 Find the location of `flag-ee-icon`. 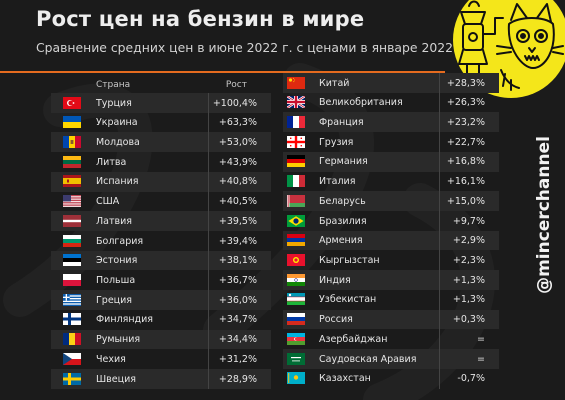

flag-ee-icon is located at coordinates (72, 260).